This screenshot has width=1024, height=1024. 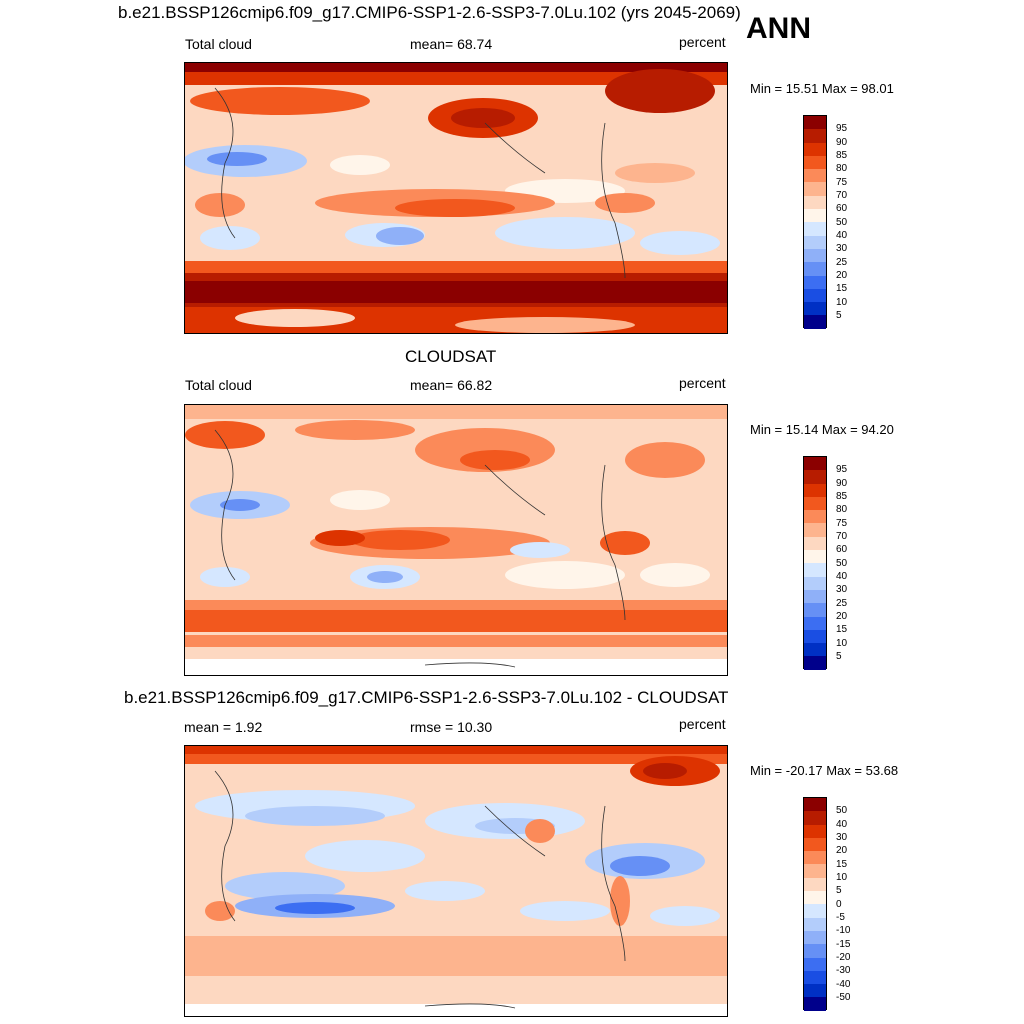 I want to click on panel3-colorbar-tick: 0, so click(x=839, y=904).